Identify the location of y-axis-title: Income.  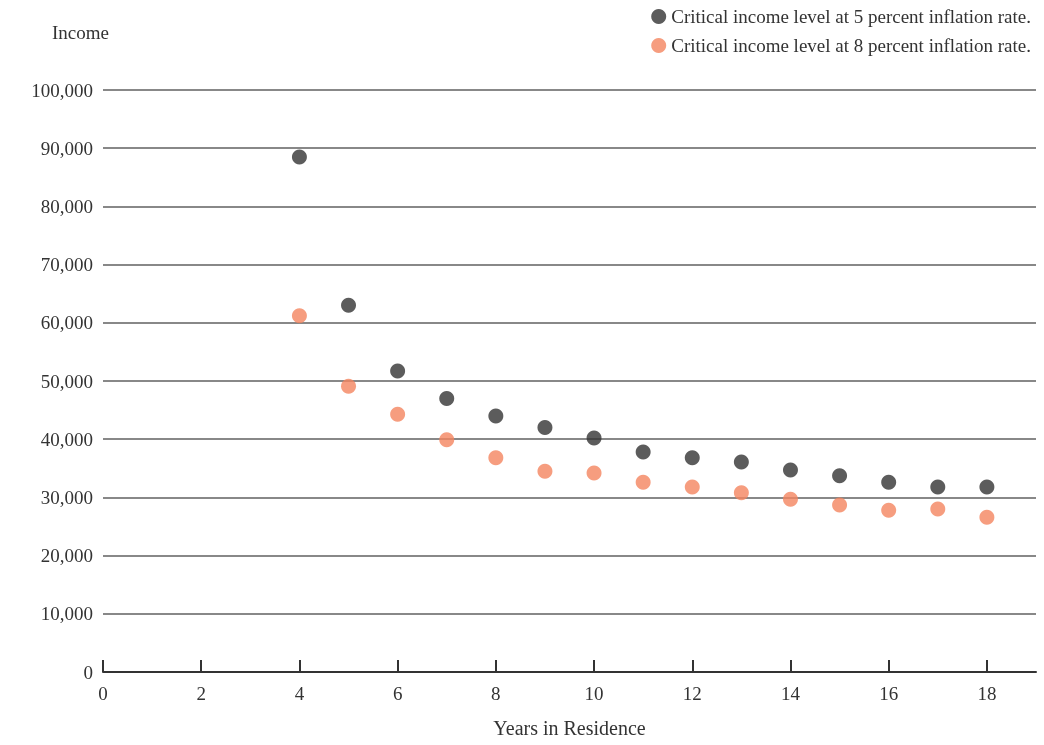
(80, 32).